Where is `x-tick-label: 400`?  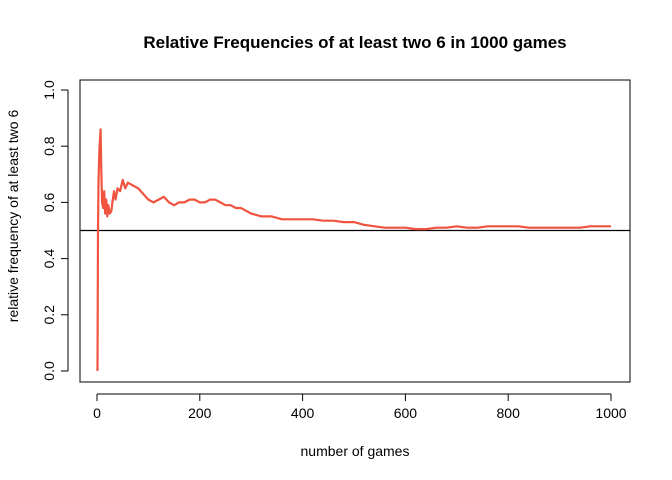 x-tick-label: 400 is located at coordinates (303, 413).